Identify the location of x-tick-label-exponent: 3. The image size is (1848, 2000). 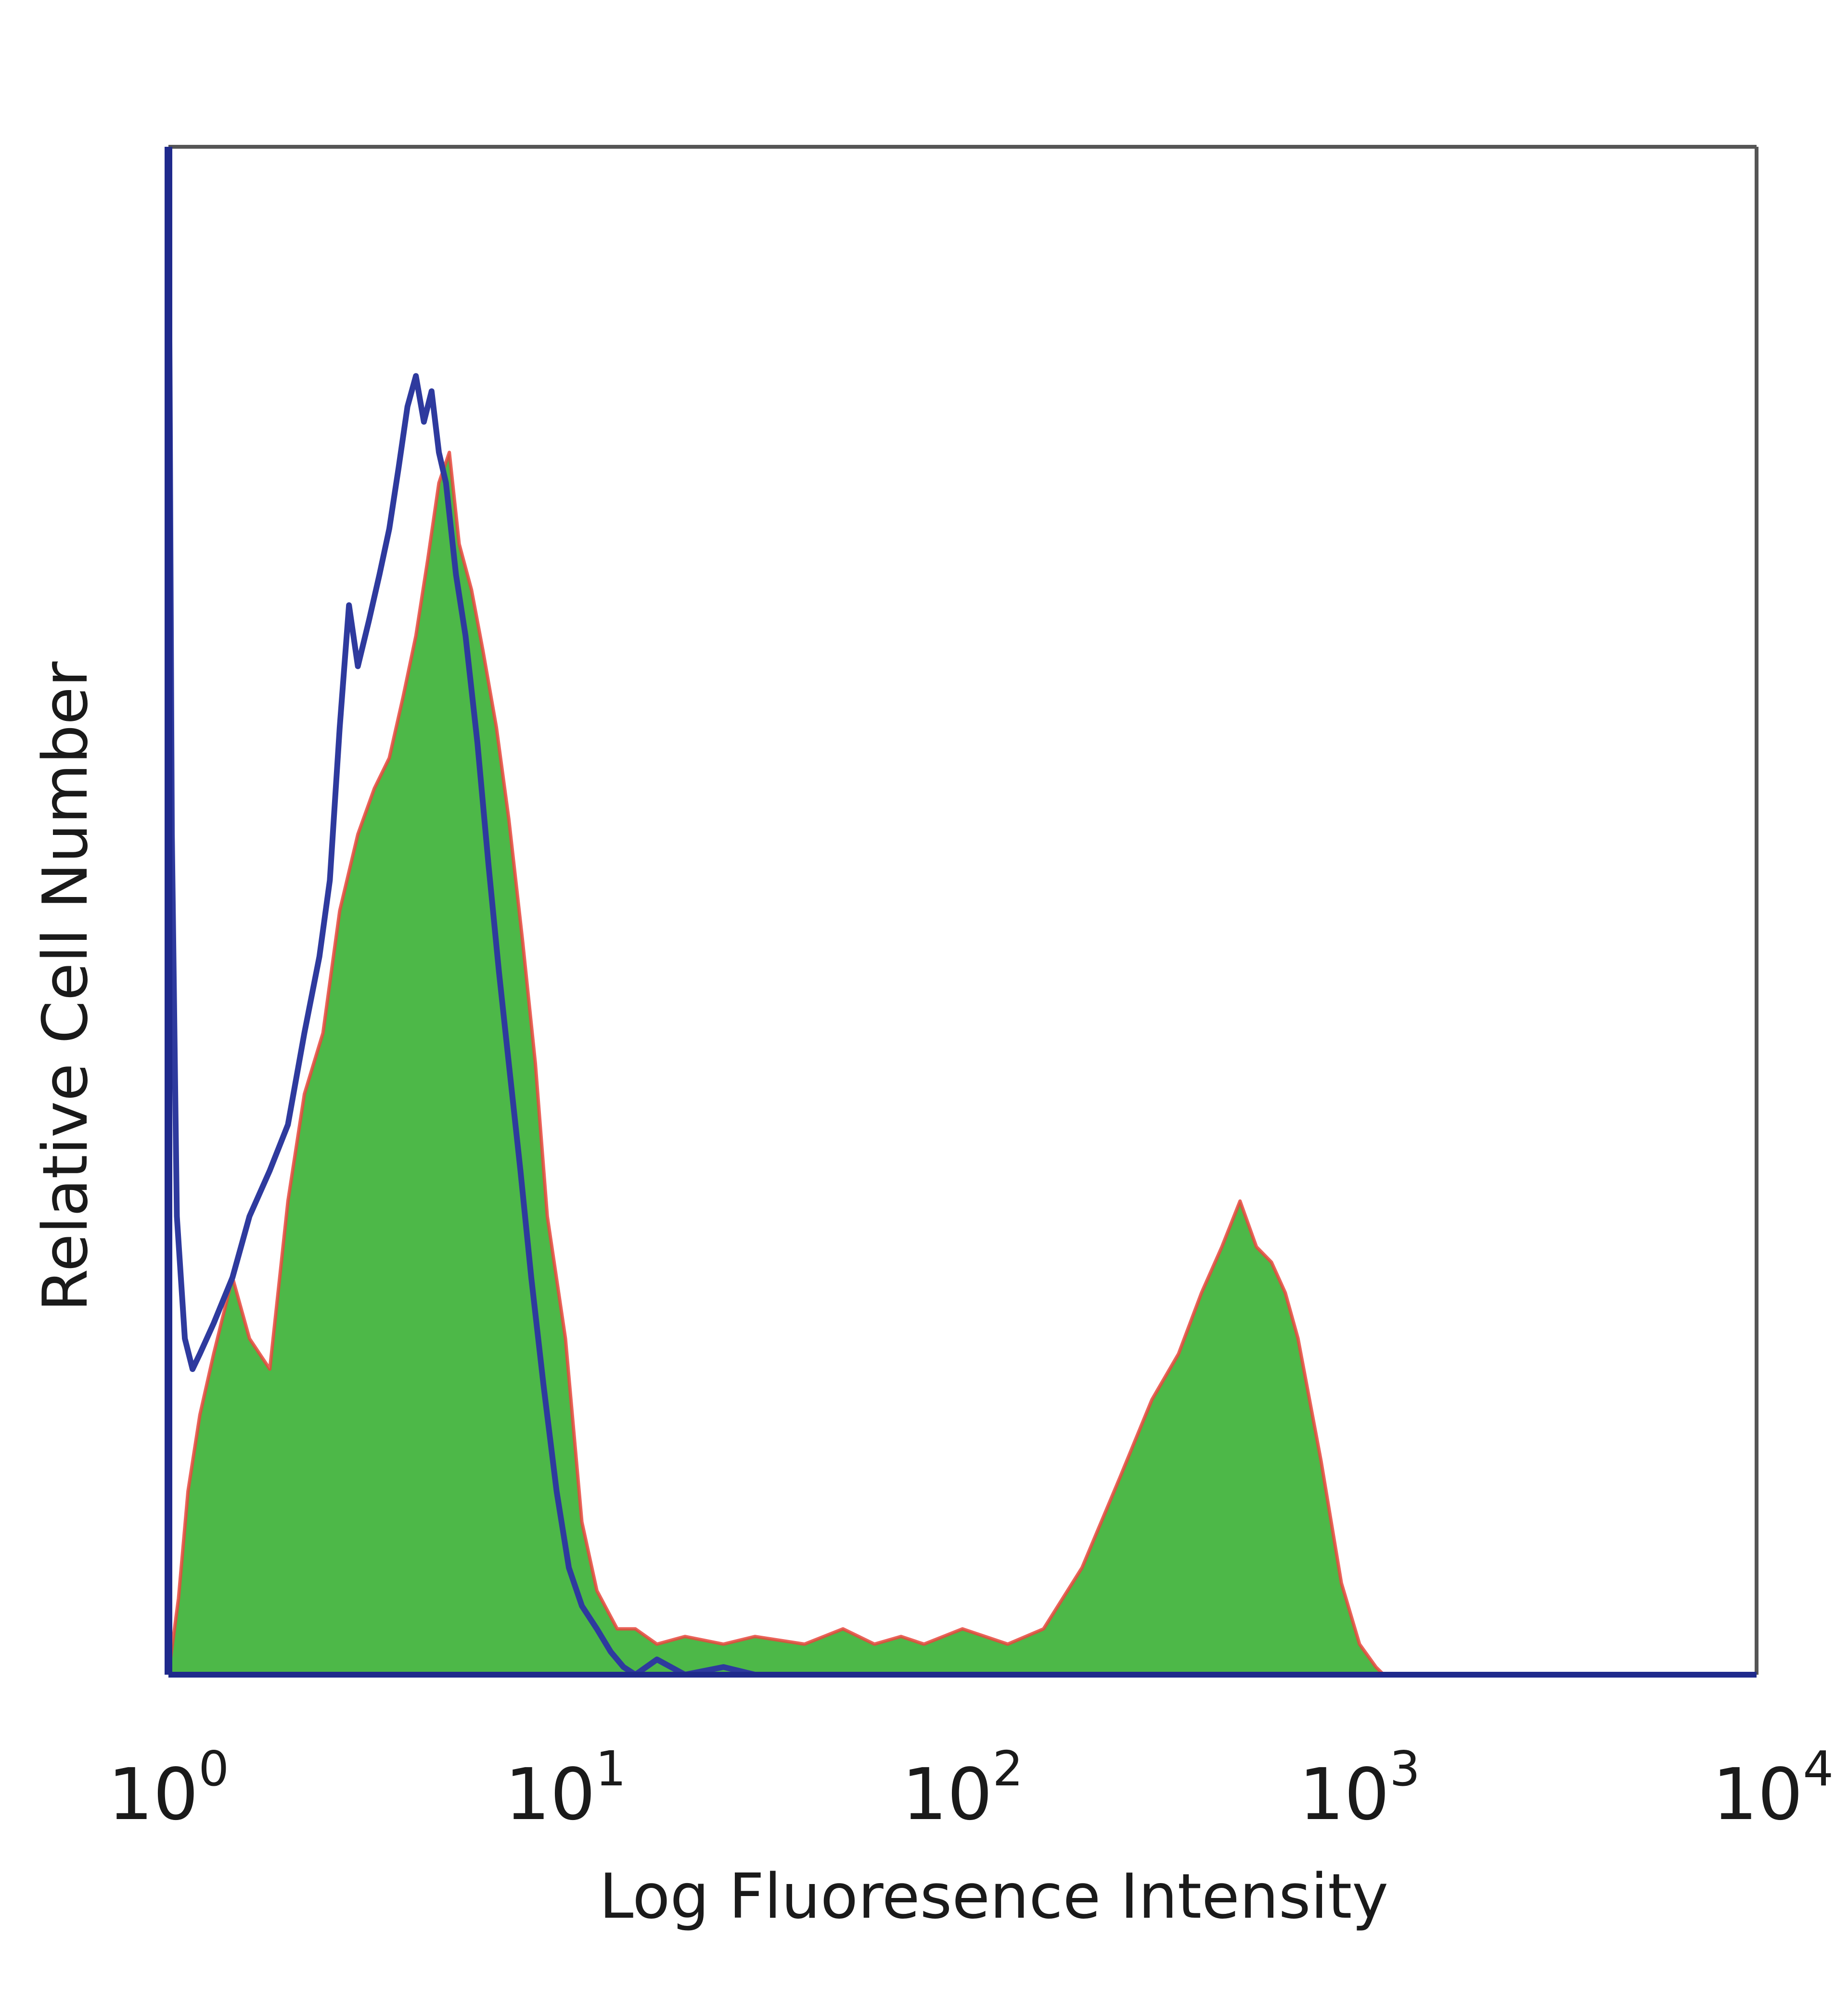
(1404, 1769).